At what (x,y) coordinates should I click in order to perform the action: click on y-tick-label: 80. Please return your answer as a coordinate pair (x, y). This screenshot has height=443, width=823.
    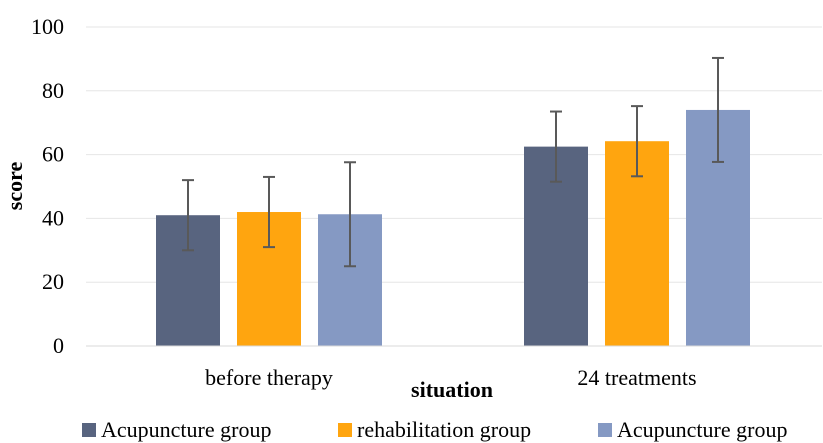
    Looking at the image, I should click on (53, 90).